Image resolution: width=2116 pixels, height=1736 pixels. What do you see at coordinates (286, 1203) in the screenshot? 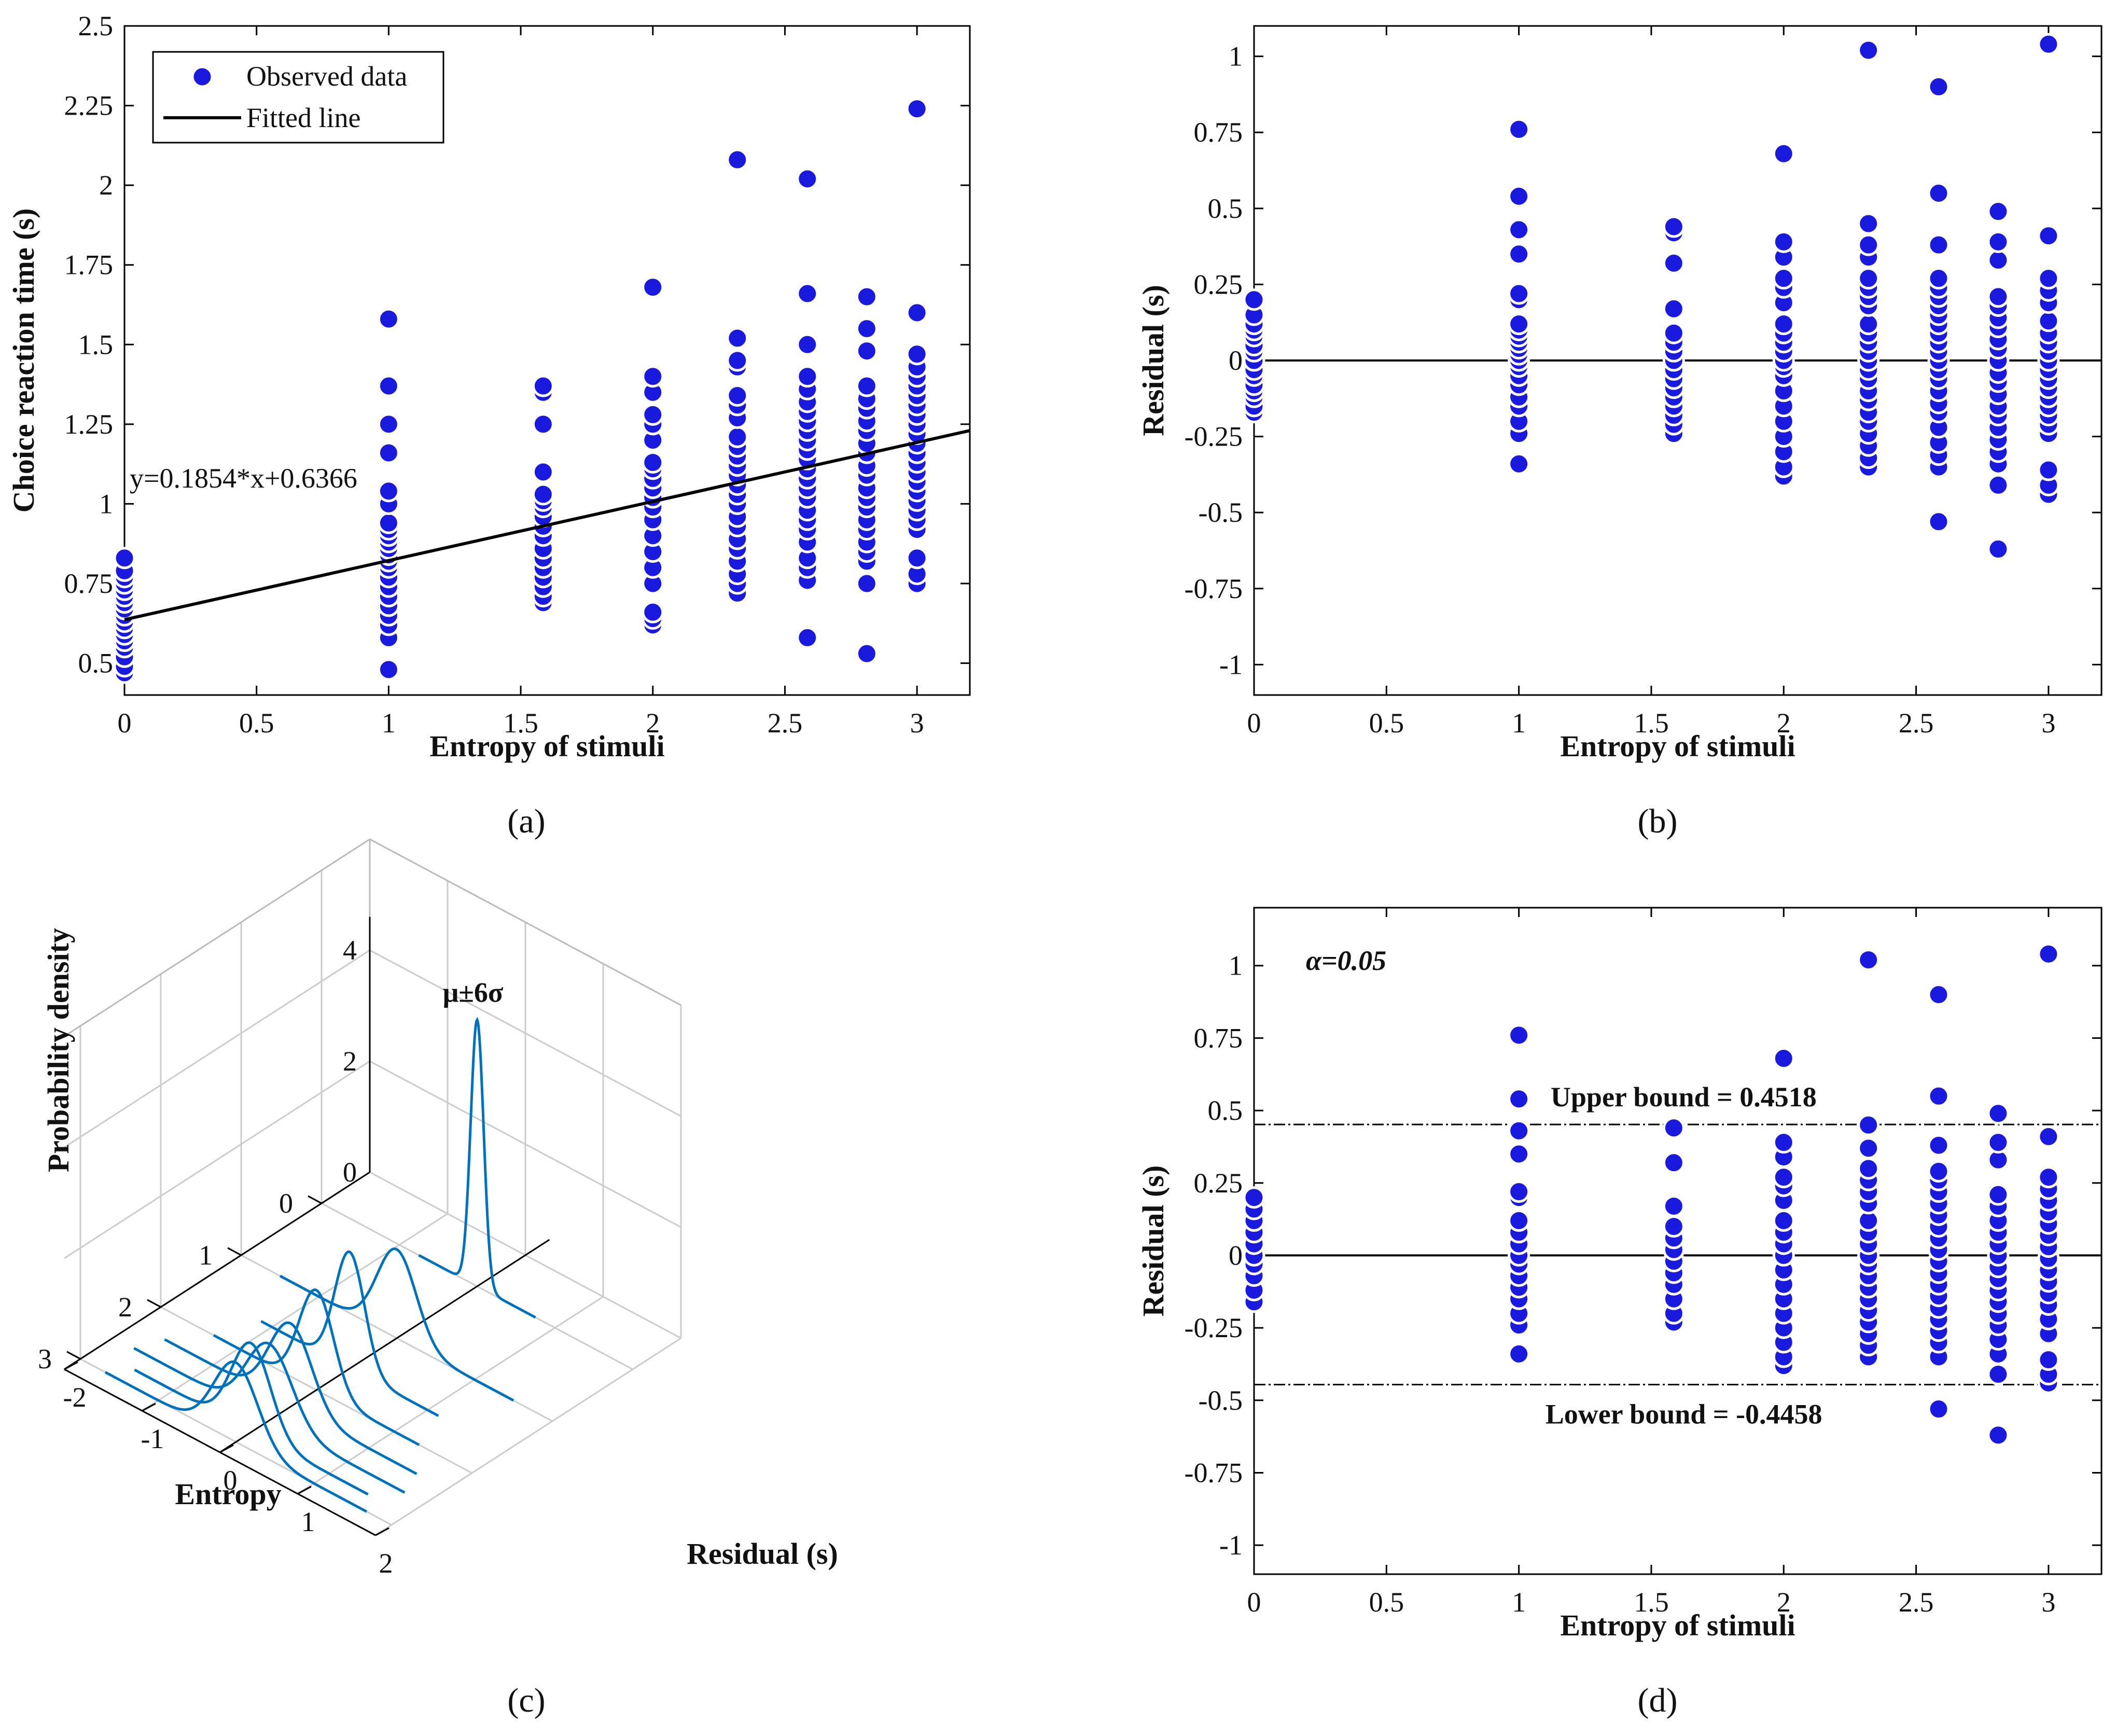
I see `entropy-tick-label: 0` at bounding box center [286, 1203].